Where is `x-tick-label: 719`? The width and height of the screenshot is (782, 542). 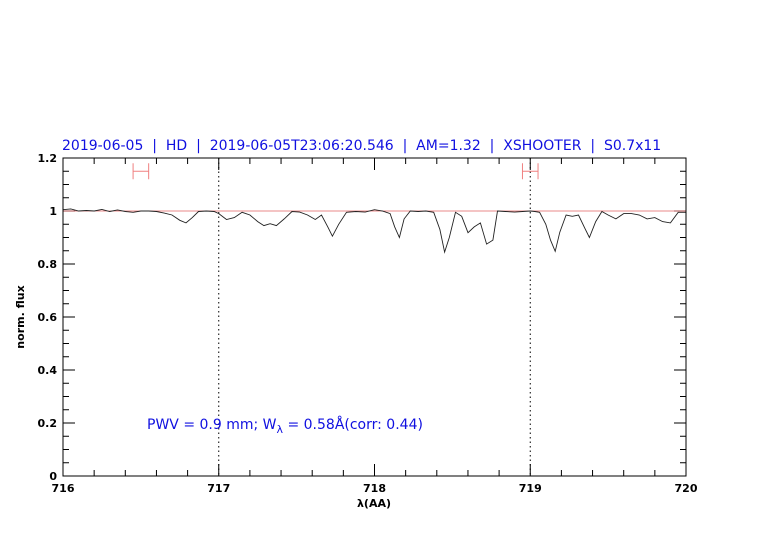
x-tick-label: 719 is located at coordinates (530, 488).